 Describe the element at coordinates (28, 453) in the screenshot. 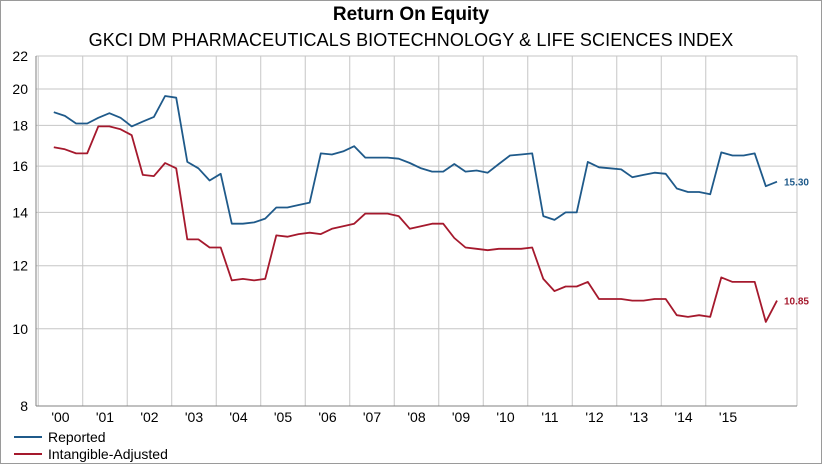

I see `legend-swatch-intangible-adjusted` at that location.